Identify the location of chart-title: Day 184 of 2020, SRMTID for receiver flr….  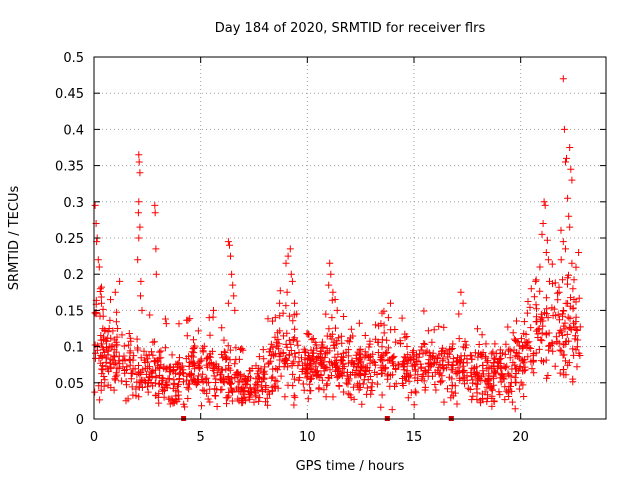
(350, 28).